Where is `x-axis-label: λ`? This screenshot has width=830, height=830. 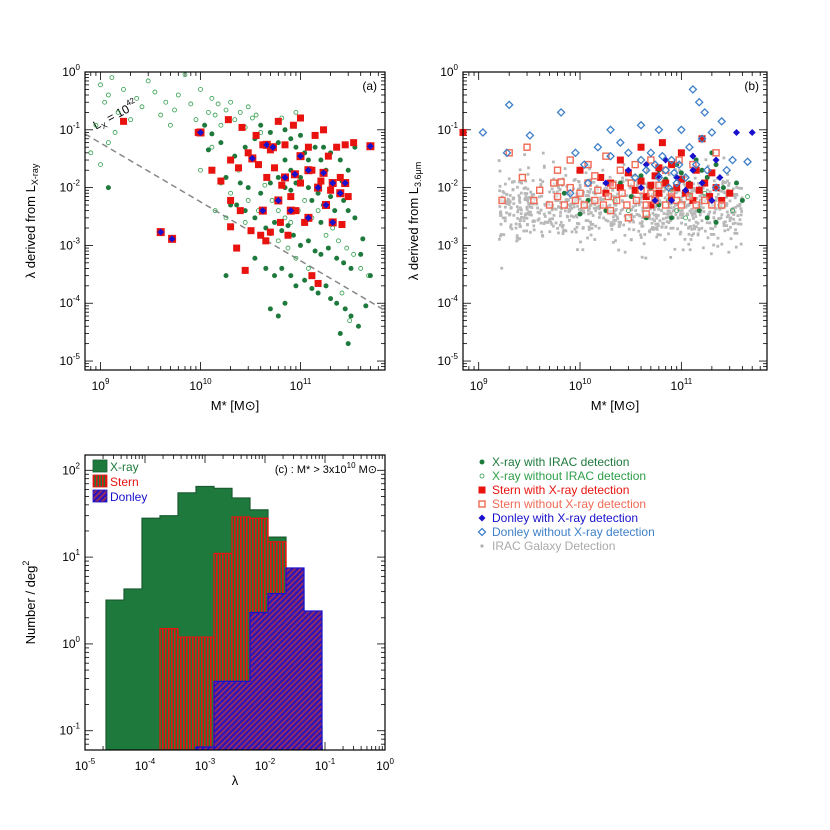
x-axis-label: λ is located at coordinates (235, 780).